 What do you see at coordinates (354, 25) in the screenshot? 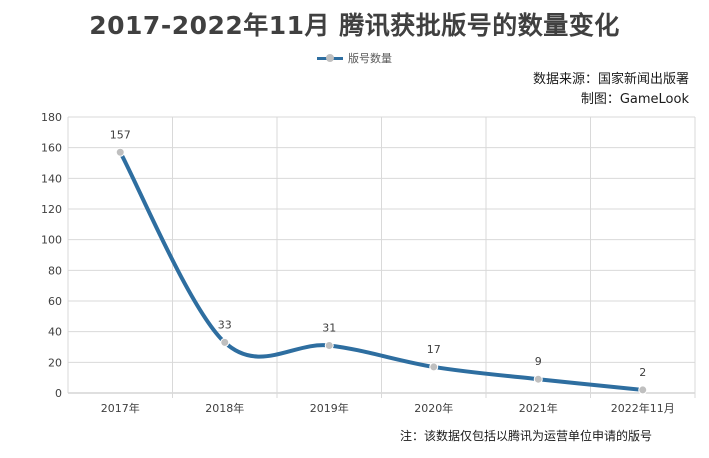
I see `chart-title: 2017-2022年11月 腾讯获批版号的数量变化` at bounding box center [354, 25].